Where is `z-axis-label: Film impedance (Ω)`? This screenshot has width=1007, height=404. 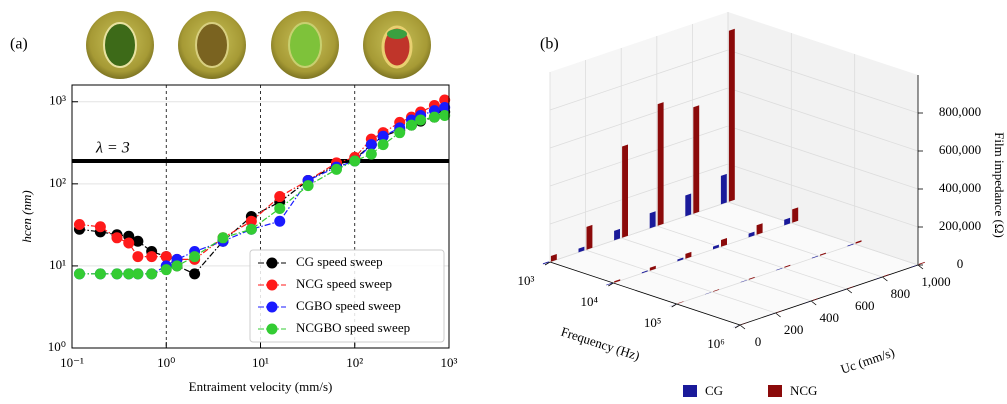
z-axis-label: Film impedance (Ω) is located at coordinates (999, 185).